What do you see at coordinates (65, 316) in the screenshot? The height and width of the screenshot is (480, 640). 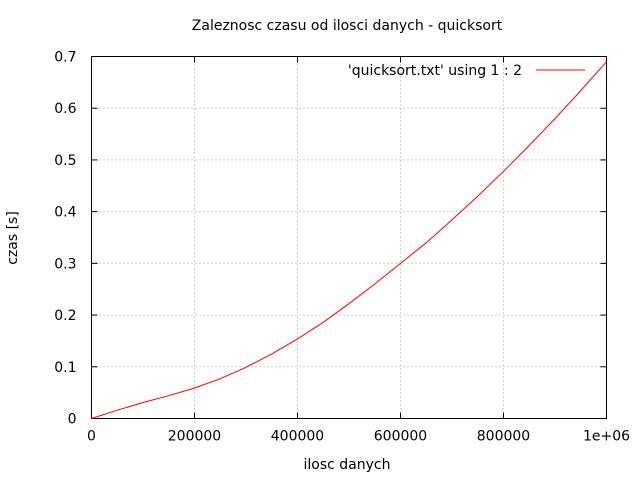 I see `y-tick-label: 0.2` at bounding box center [65, 316].